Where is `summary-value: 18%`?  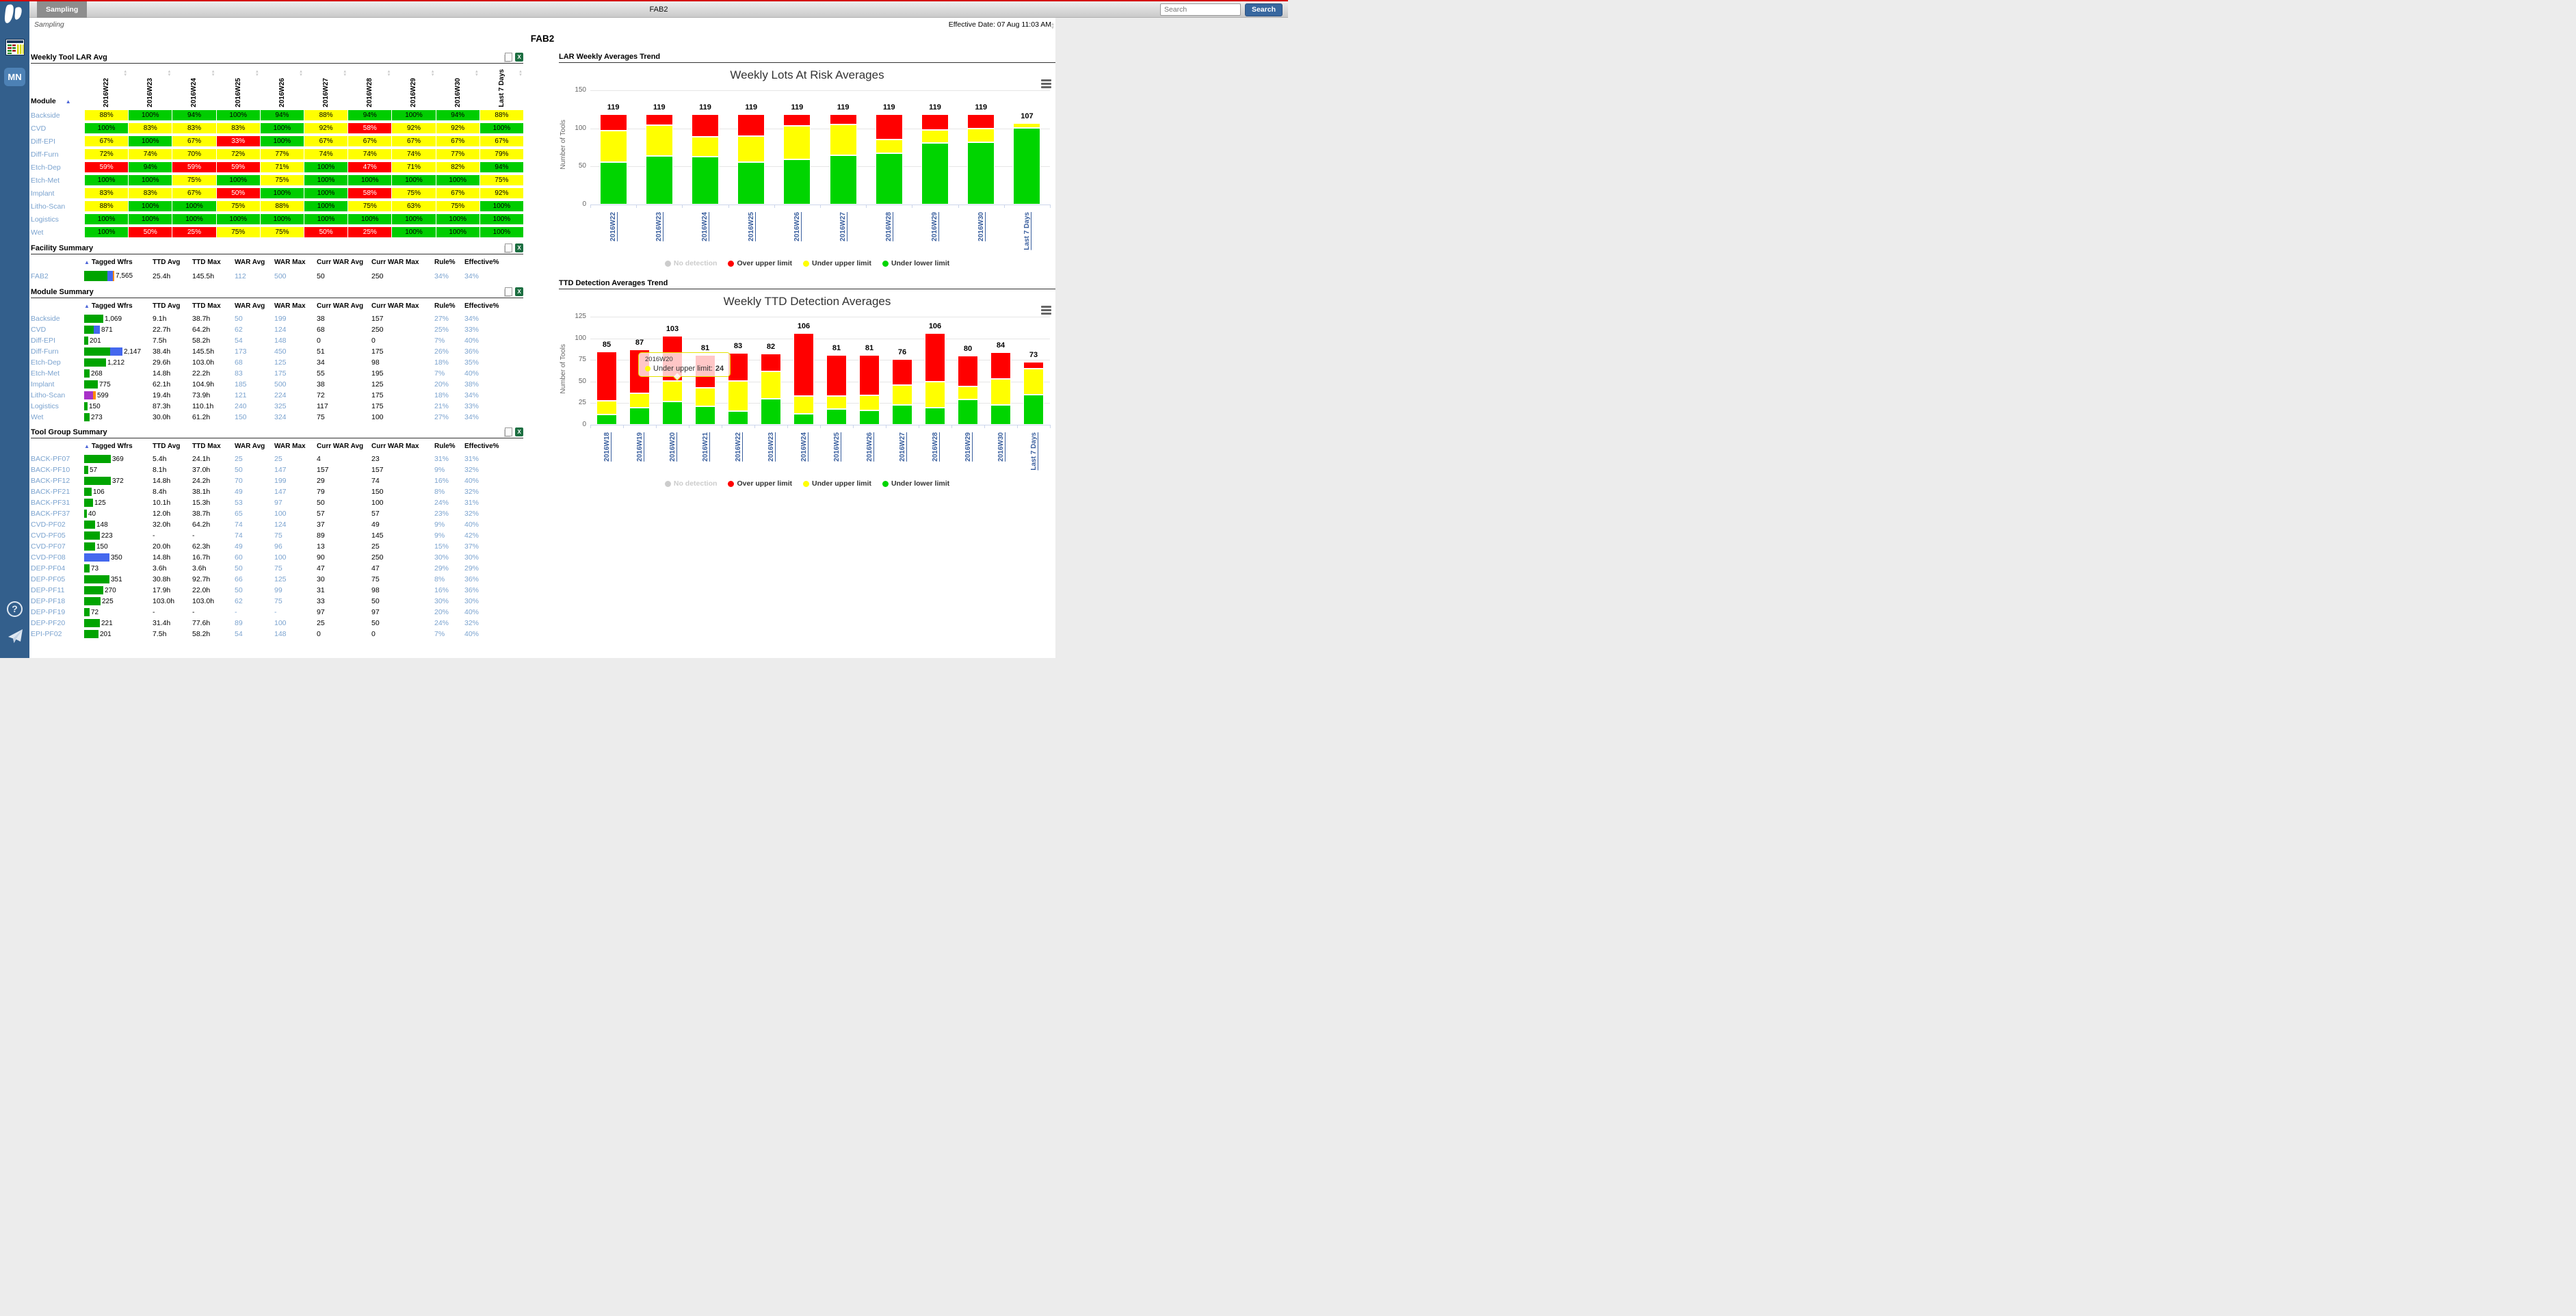 summary-value: 18% is located at coordinates (441, 362).